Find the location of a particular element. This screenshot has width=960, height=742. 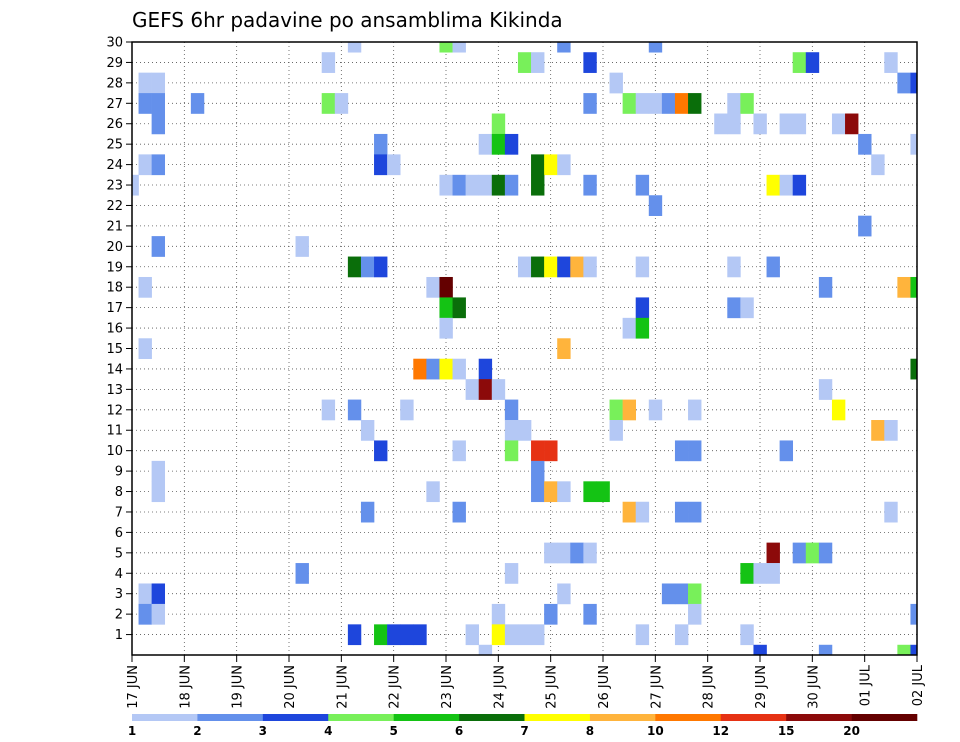

y-tick-label: 2 is located at coordinates (119, 615).